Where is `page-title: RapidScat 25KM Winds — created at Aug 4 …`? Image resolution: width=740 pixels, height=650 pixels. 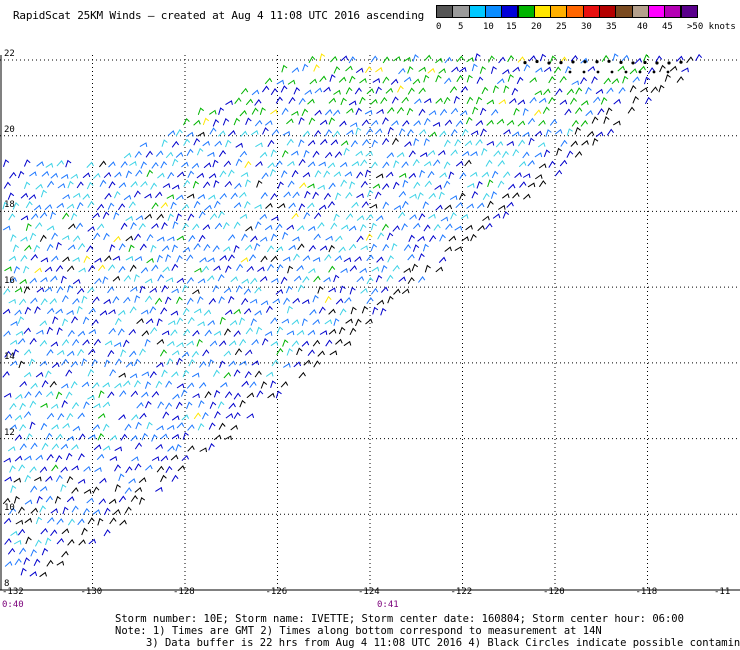
page-title: RapidScat 25KM Winds — created at Aug 4 … is located at coordinates (219, 15).